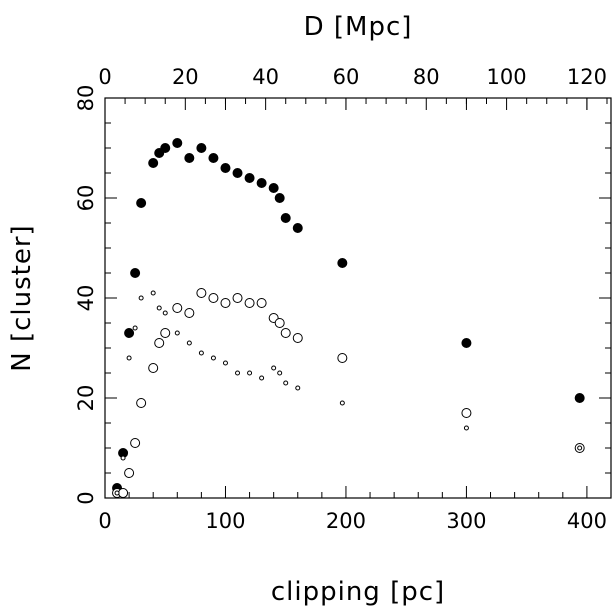 This screenshot has width=616, height=607. Describe the element at coordinates (86, 298) in the screenshot. I see `y-tick-label: 40` at that location.